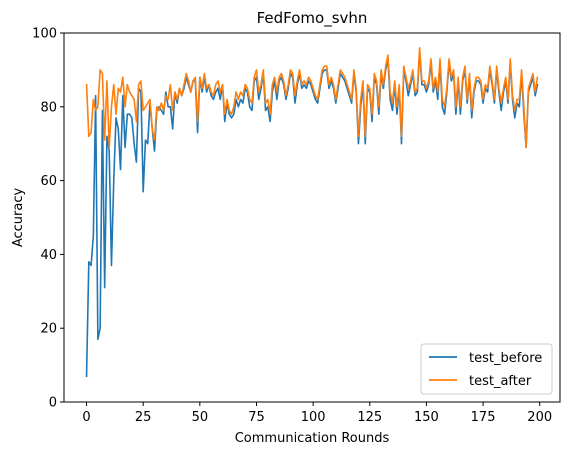  What do you see at coordinates (48, 255) in the screenshot?
I see `y-tick-label: 40` at bounding box center [48, 255].